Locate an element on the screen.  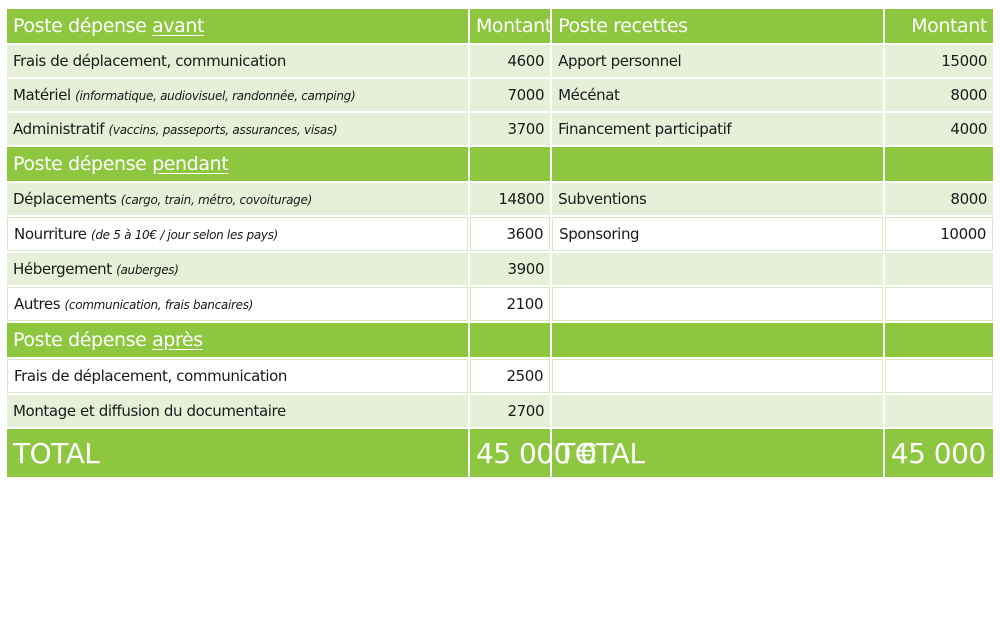
expense-label: Montage et diffusion du documentaire is located at coordinates (237, 411).